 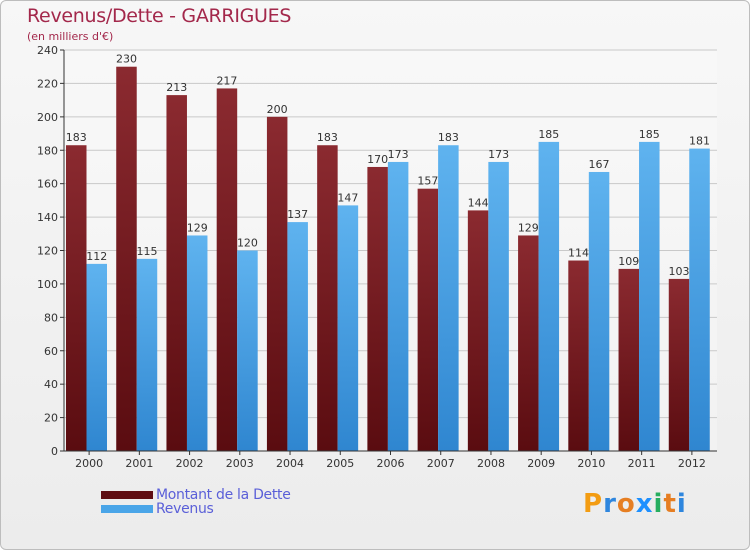 I want to click on y-tick-label: 240, so click(x=47, y=50).